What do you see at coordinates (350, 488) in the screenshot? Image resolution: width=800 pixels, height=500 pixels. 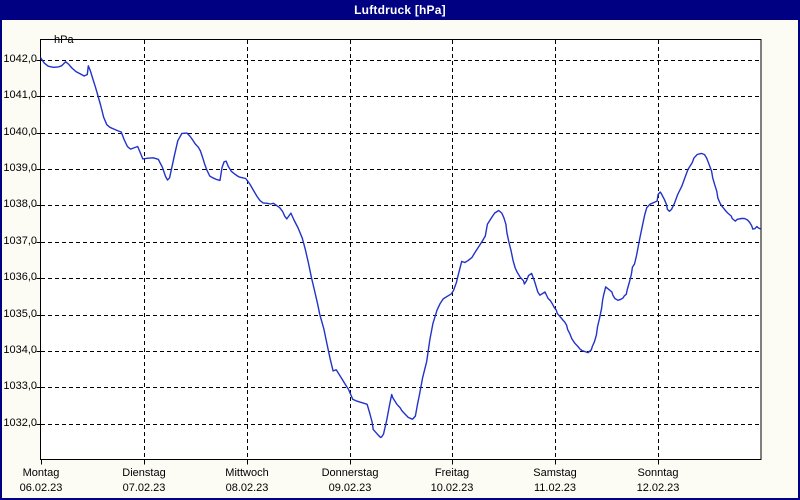 I see `x-axis-date-label: 09.02.23` at bounding box center [350, 488].